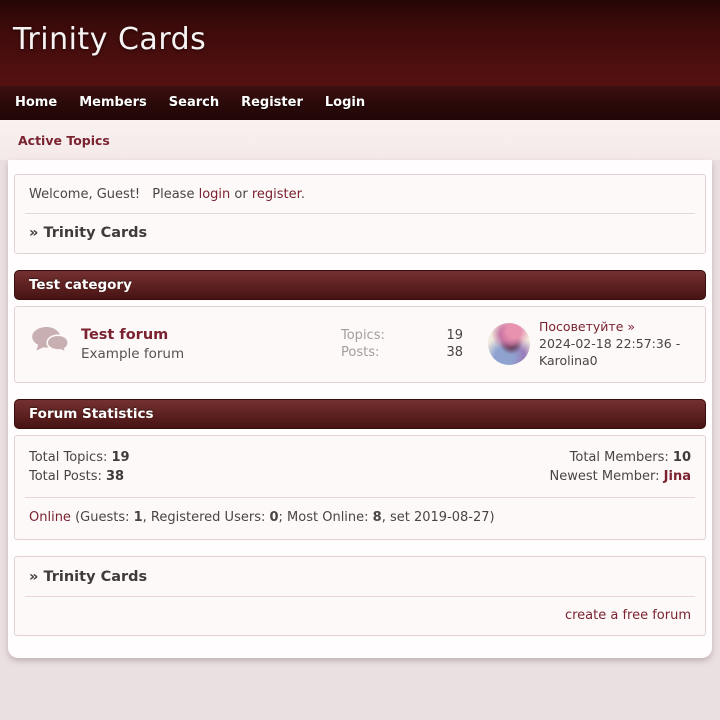 The image size is (720, 720). I want to click on welcome-or: or, so click(241, 194).